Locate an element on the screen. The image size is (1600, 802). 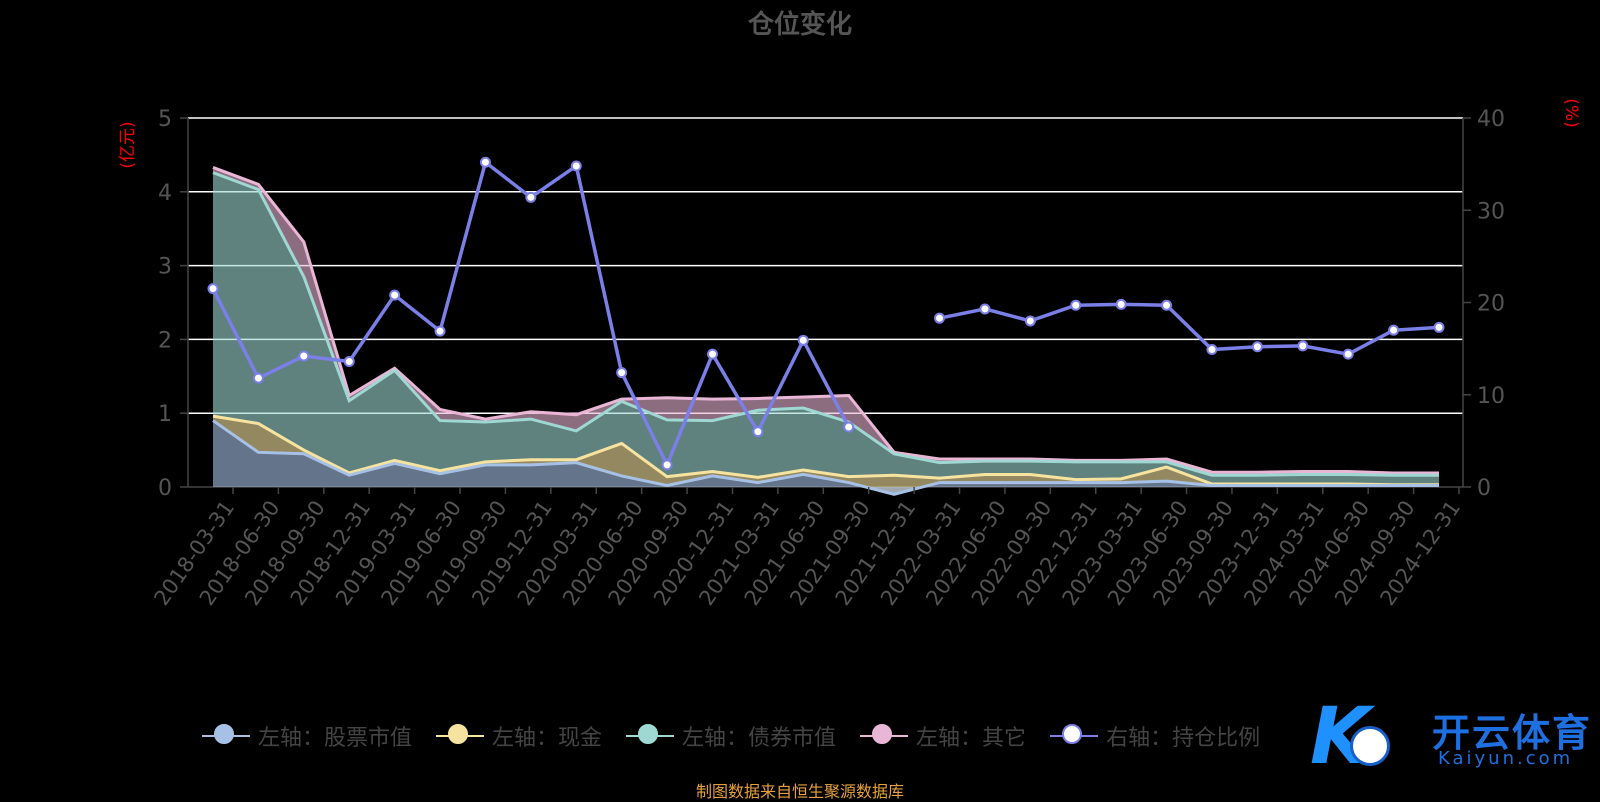
legend-item-other: 左轴：其它 is located at coordinates (942, 736).